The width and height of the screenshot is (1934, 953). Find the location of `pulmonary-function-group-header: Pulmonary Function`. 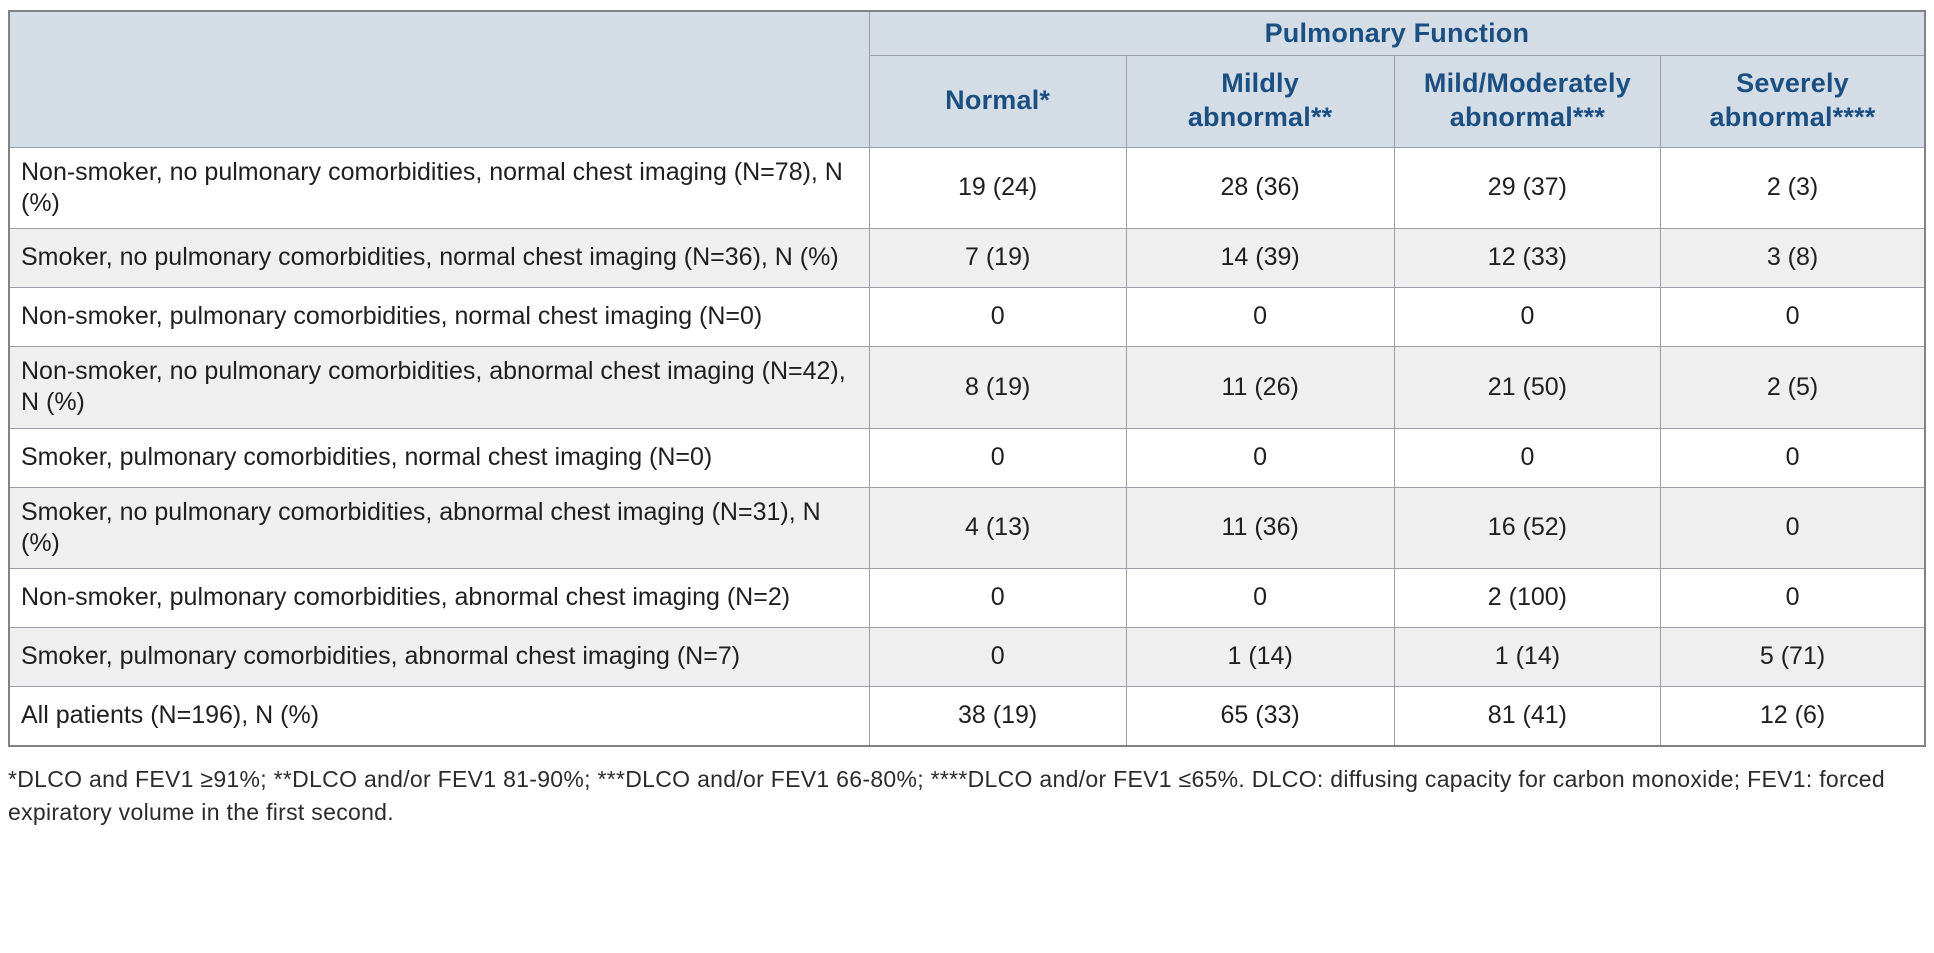

pulmonary-function-group-header: Pulmonary Function is located at coordinates (1397, 33).